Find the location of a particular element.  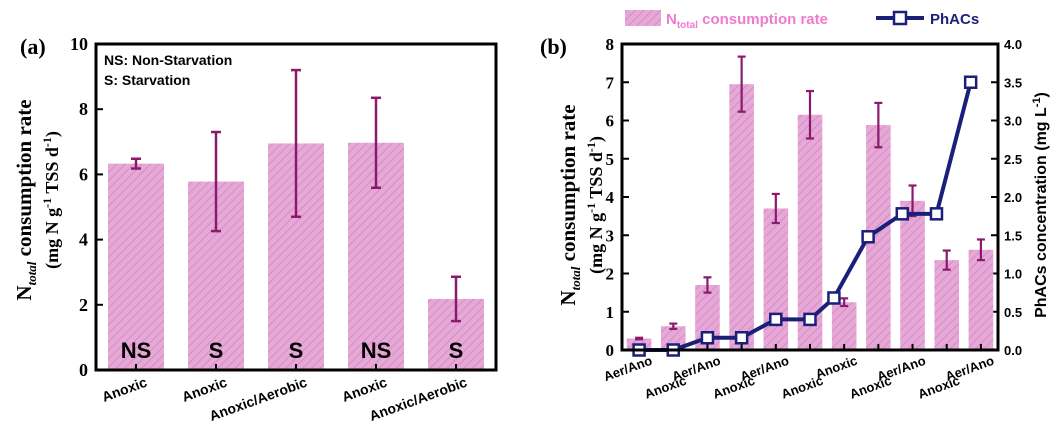

panel-b-ytick-label: 2 is located at coordinates (610, 274).